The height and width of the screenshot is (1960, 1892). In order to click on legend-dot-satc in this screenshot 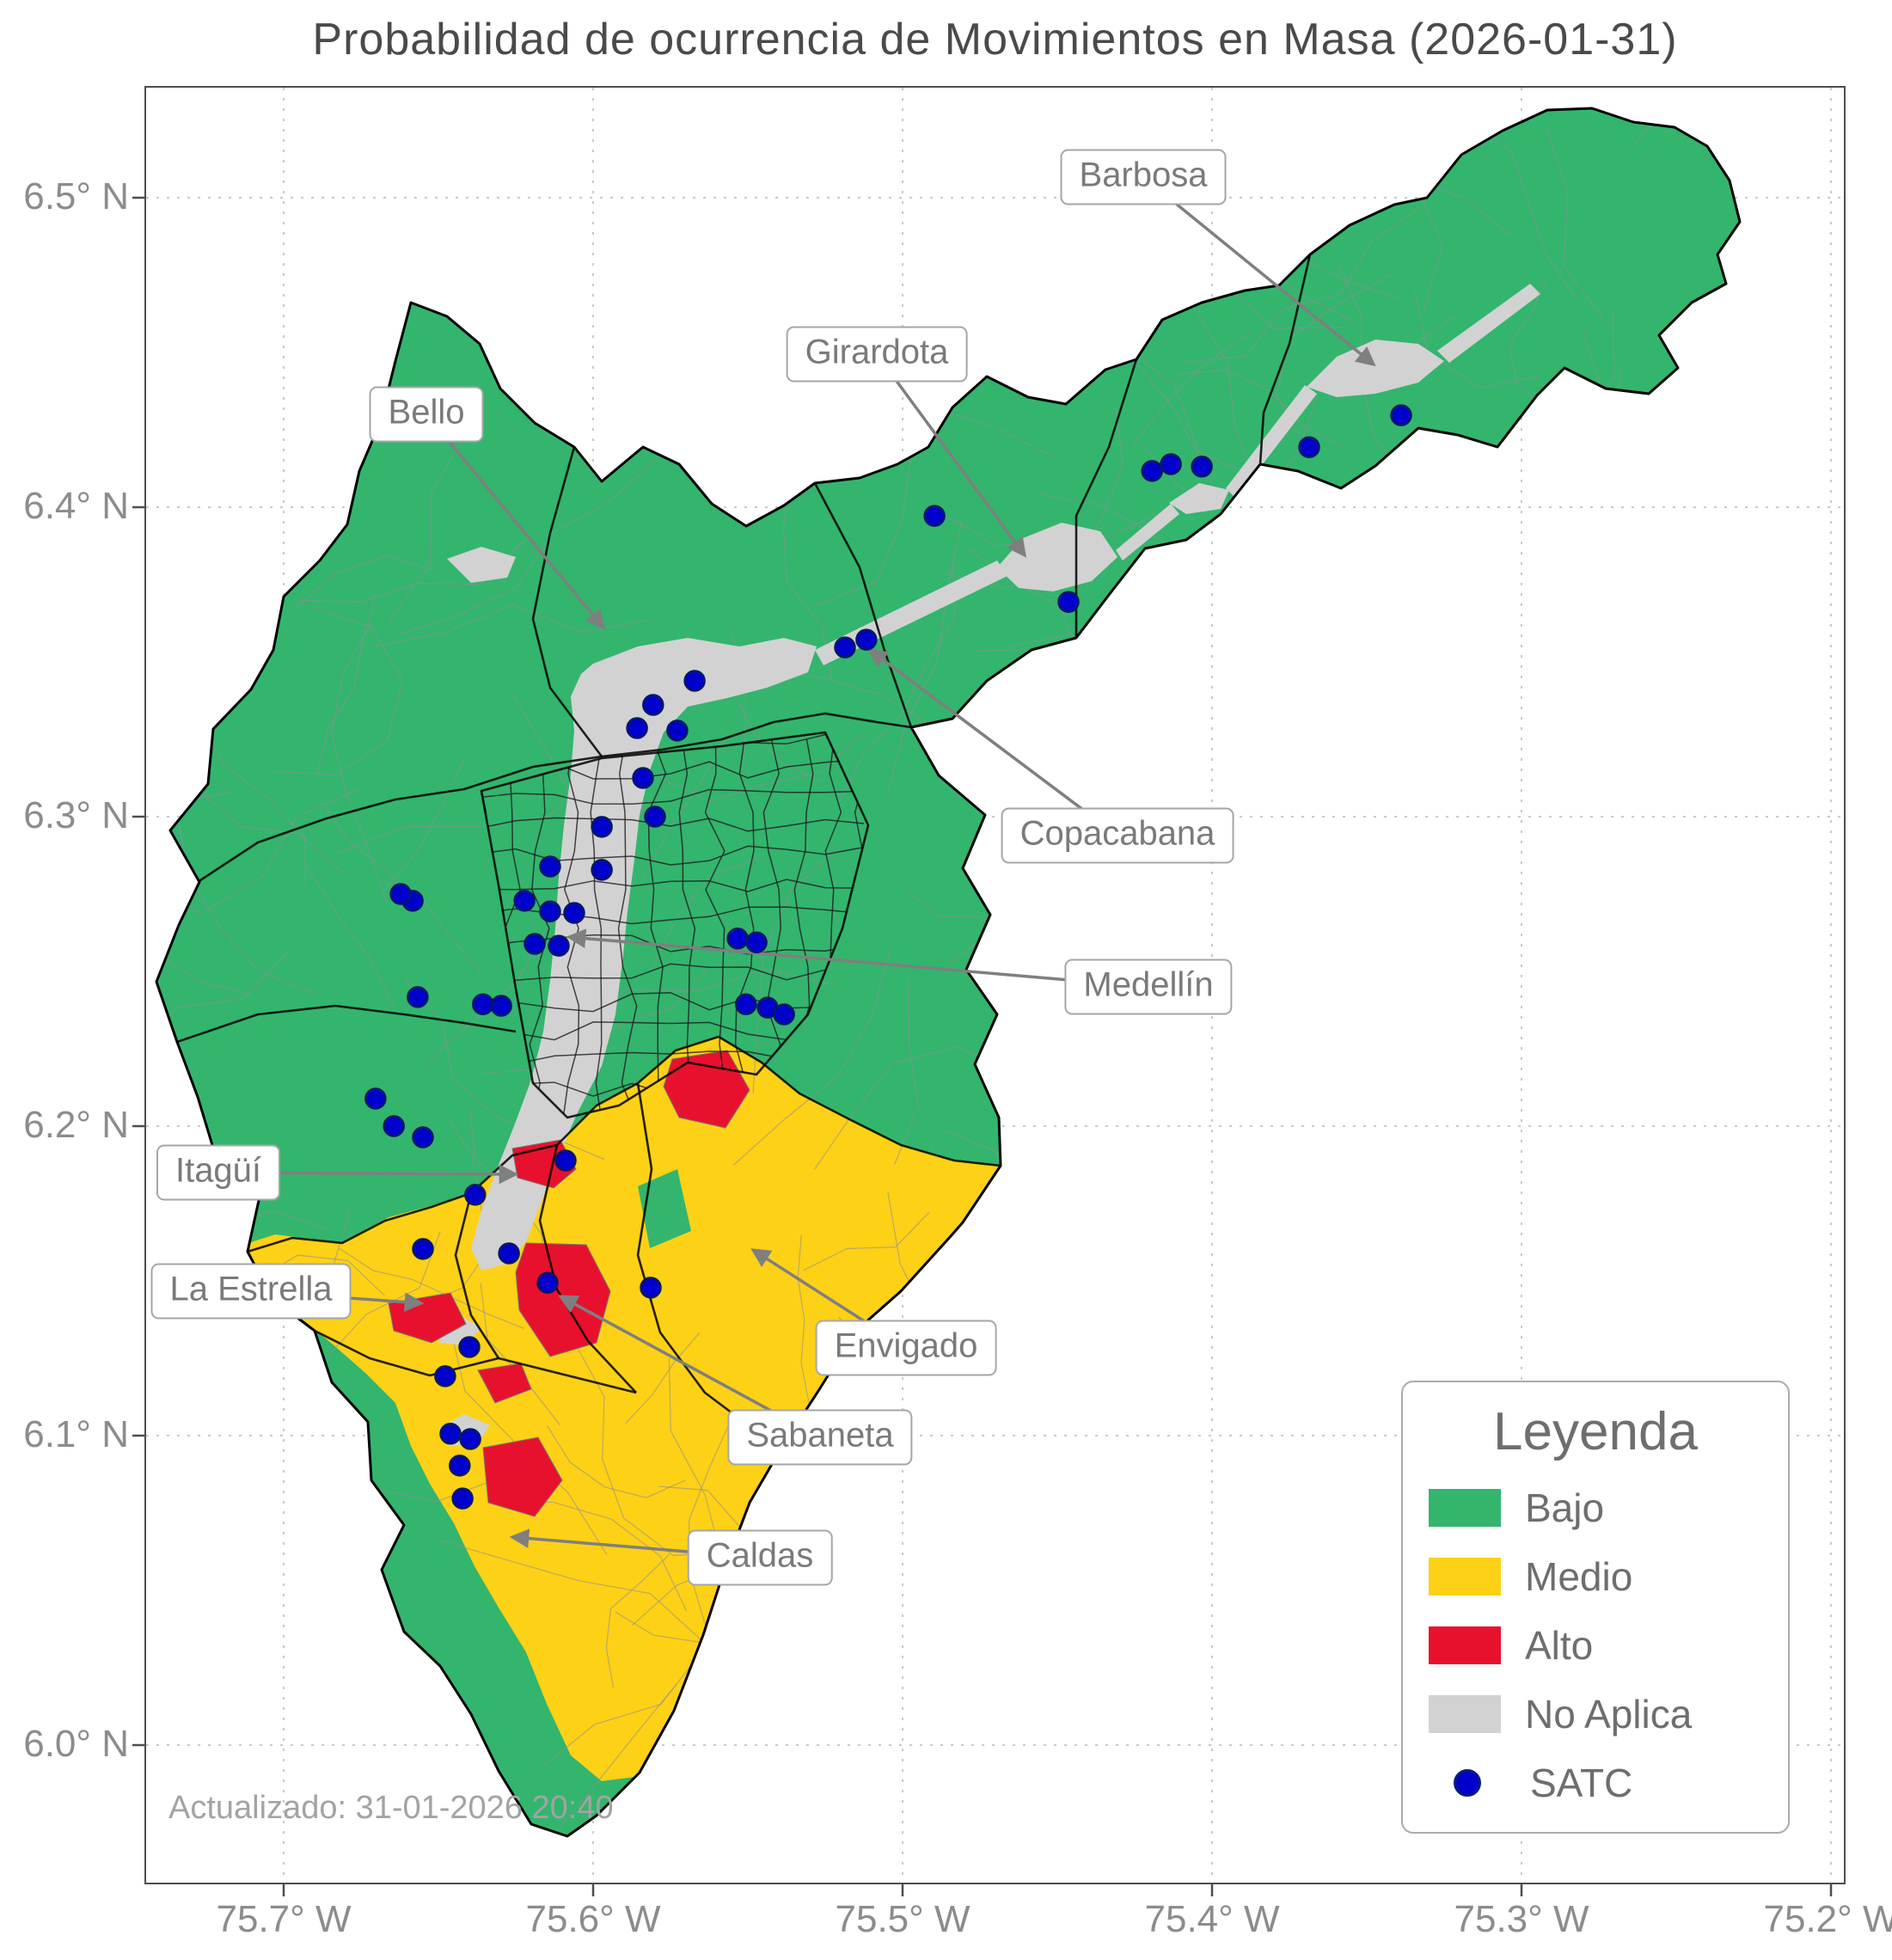, I will do `click(1467, 1783)`.